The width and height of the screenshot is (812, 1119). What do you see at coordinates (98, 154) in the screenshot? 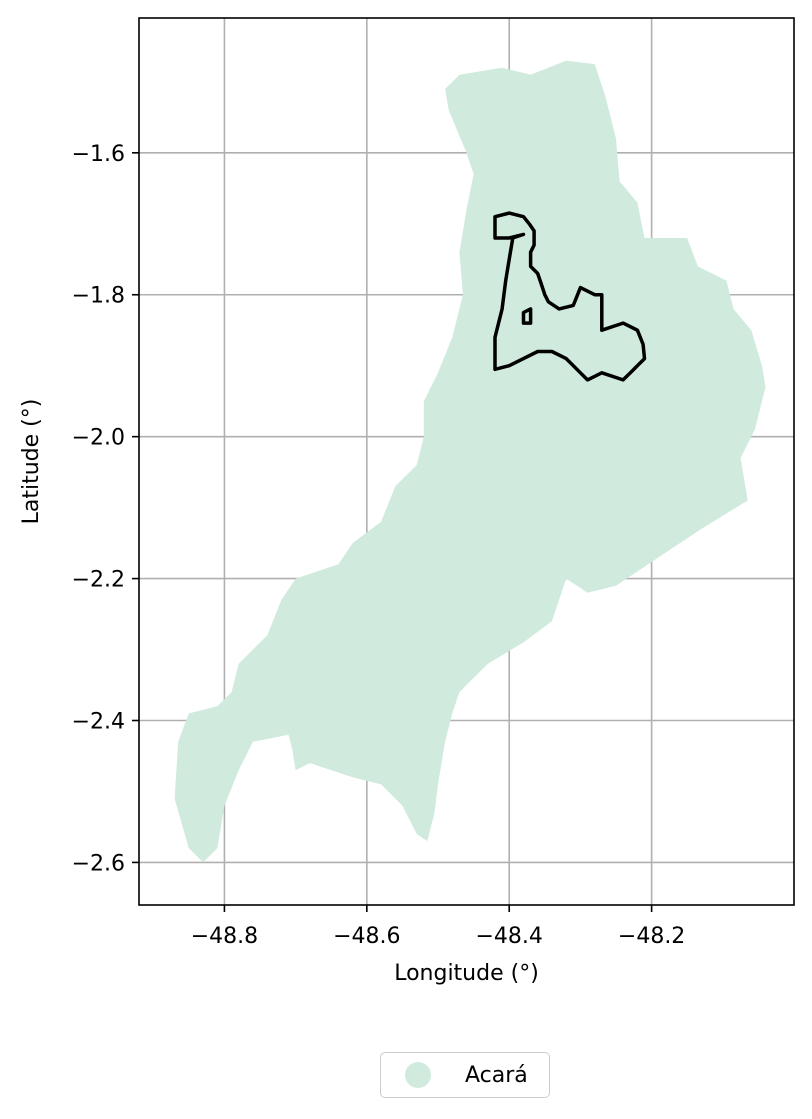
I see `y-tick-label: −1.6` at bounding box center [98, 154].